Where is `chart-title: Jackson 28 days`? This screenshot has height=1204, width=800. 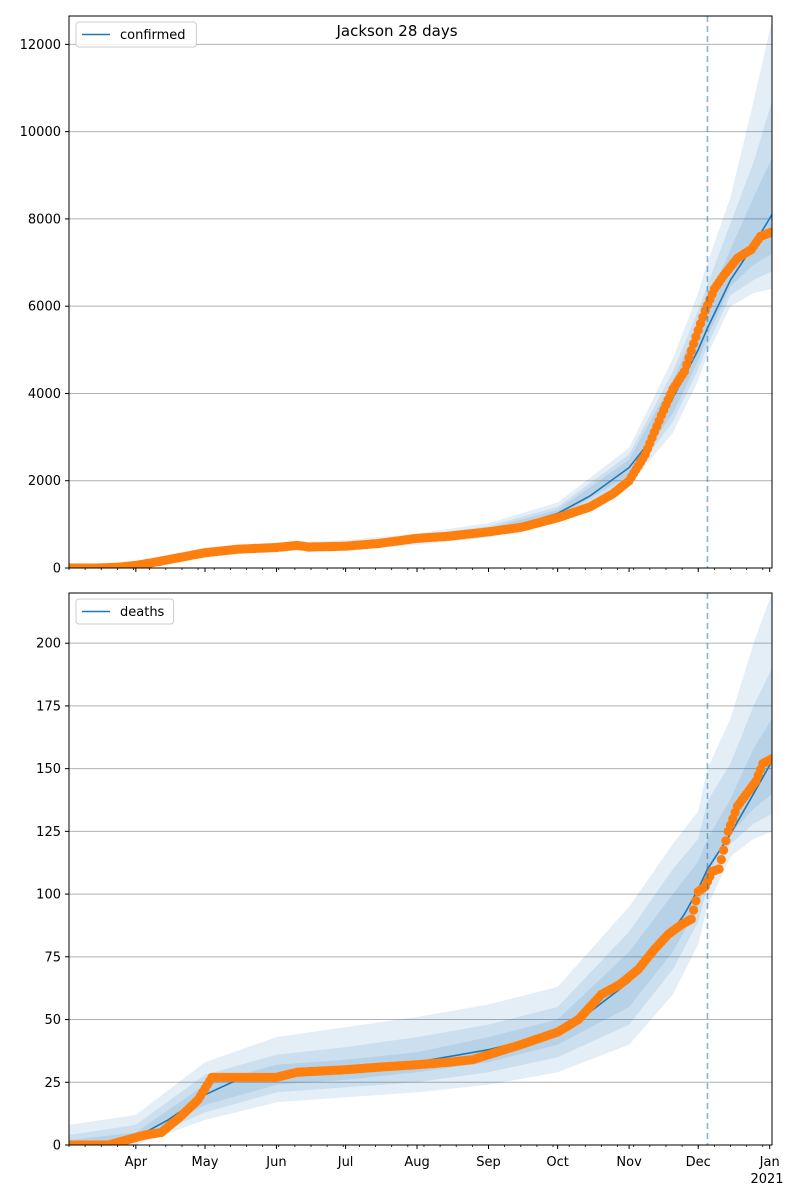 chart-title: Jackson 28 days is located at coordinates (396, 31).